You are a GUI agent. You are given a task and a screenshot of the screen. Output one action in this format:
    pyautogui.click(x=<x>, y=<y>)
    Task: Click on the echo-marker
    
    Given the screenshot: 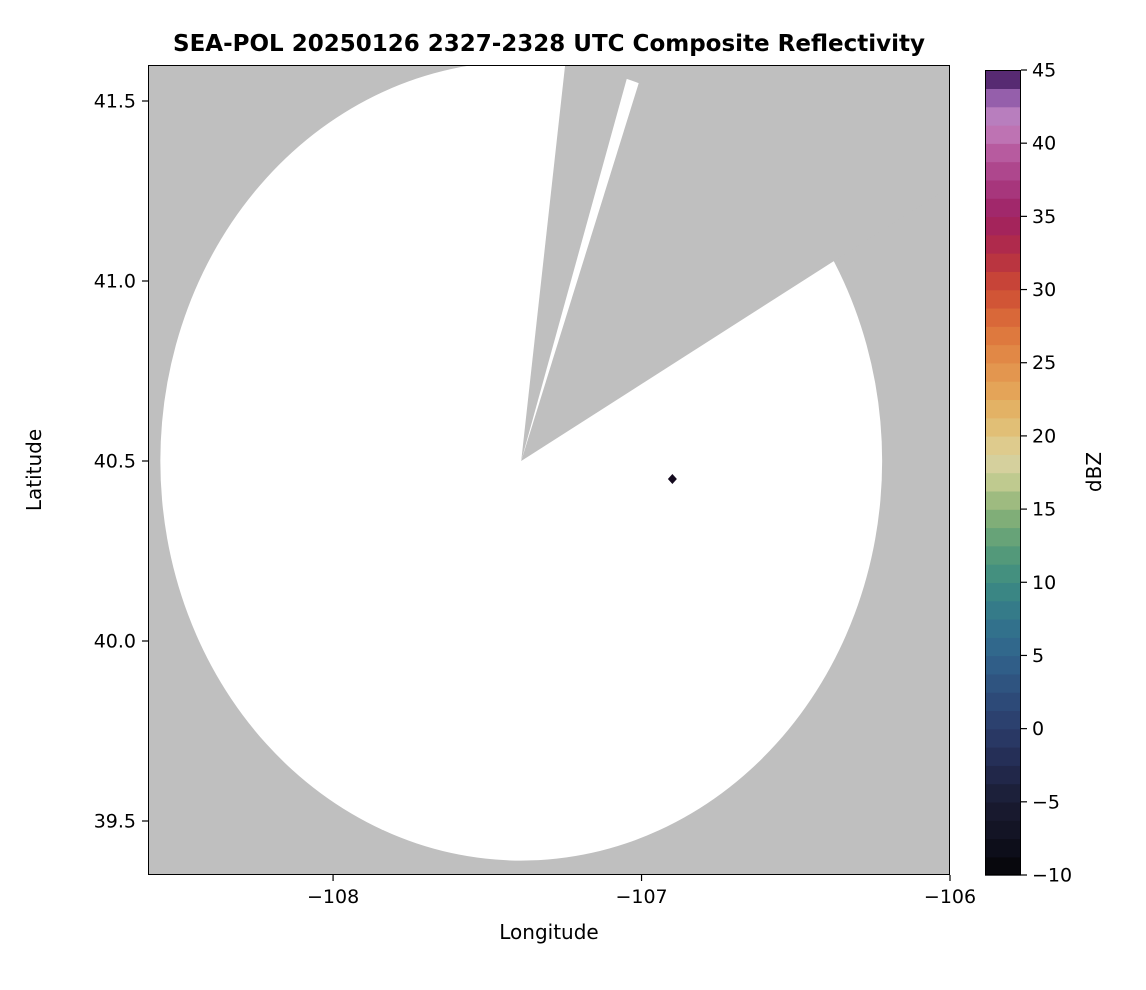 What is the action you would take?
    pyautogui.click(x=672, y=479)
    